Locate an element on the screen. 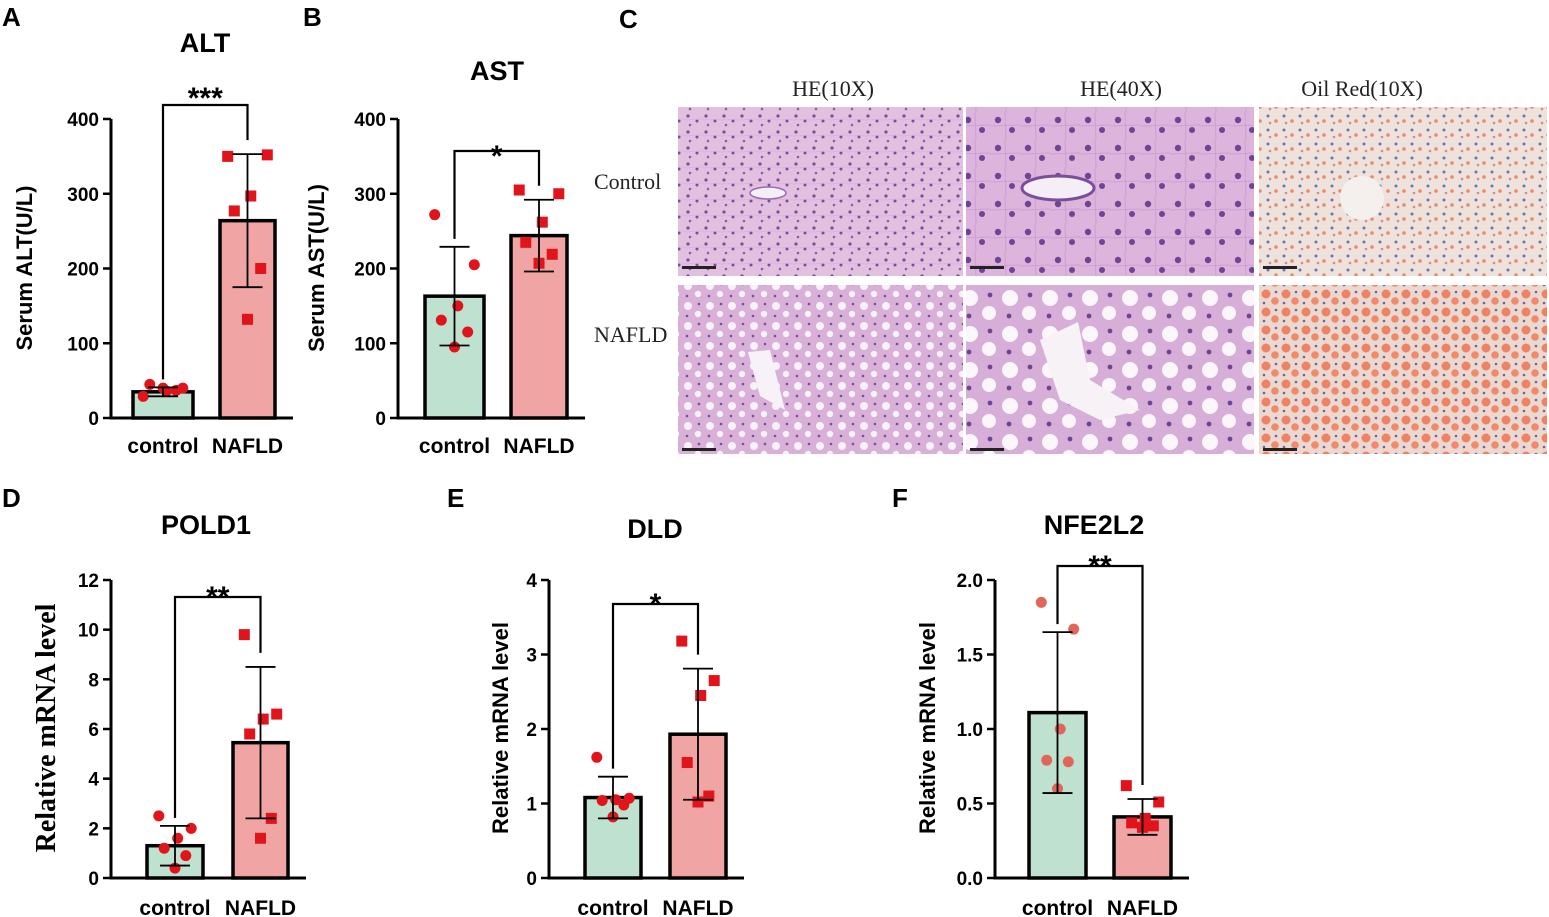  y-tick-label: 8 is located at coordinates (93, 680).